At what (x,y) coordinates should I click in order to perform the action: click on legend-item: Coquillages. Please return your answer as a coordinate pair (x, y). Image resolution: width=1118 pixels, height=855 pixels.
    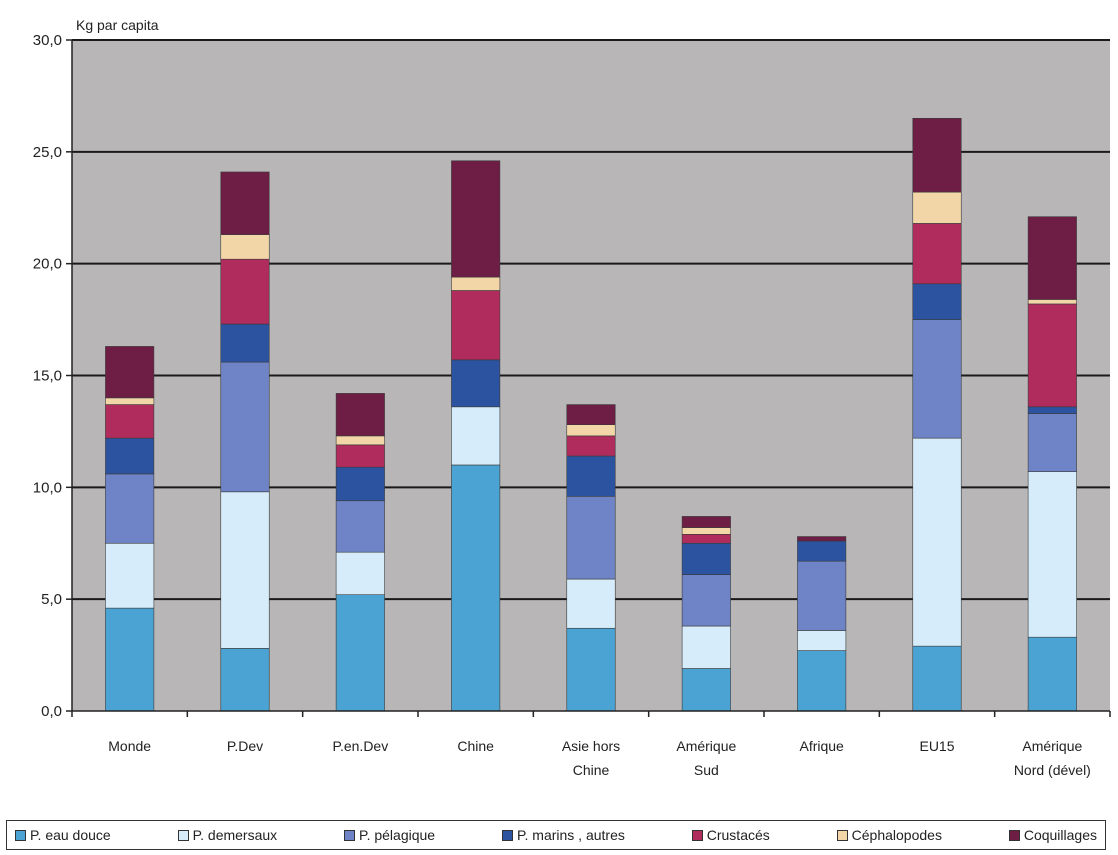
    Looking at the image, I should click on (1052, 835).